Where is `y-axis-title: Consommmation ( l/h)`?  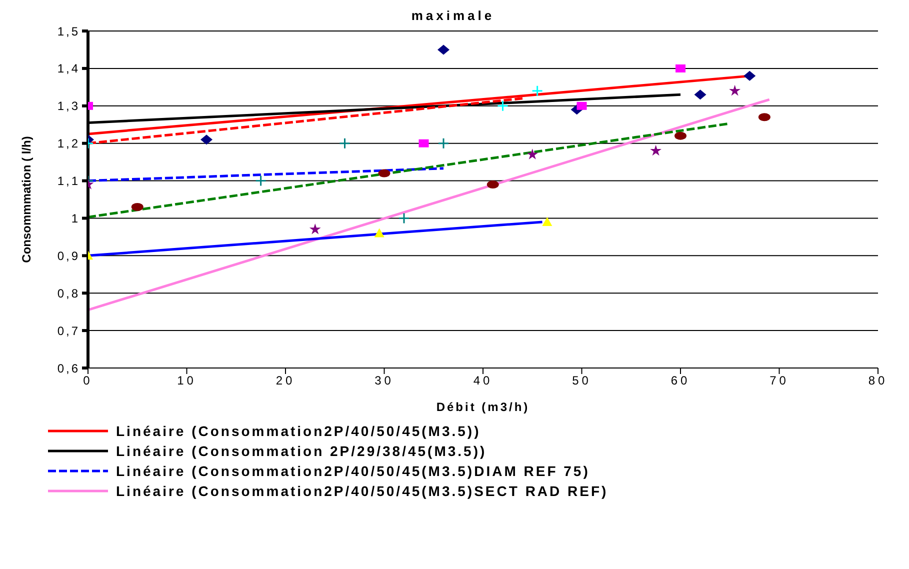 y-axis-title: Consommmation ( l/h) is located at coordinates (26, 199).